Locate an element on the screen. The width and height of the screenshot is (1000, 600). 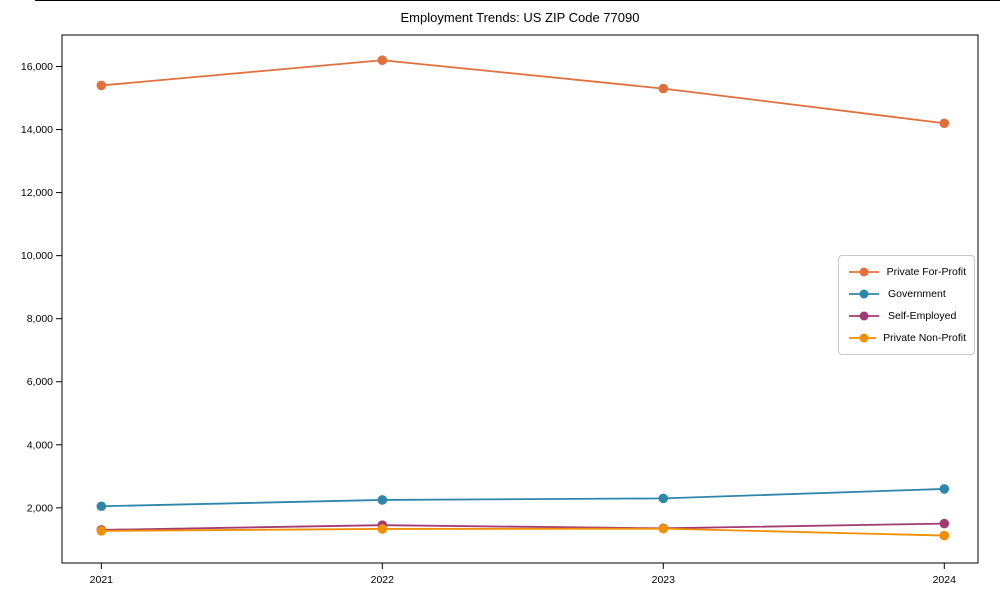
y-tick-label: 10,000 is located at coordinates (37, 256).